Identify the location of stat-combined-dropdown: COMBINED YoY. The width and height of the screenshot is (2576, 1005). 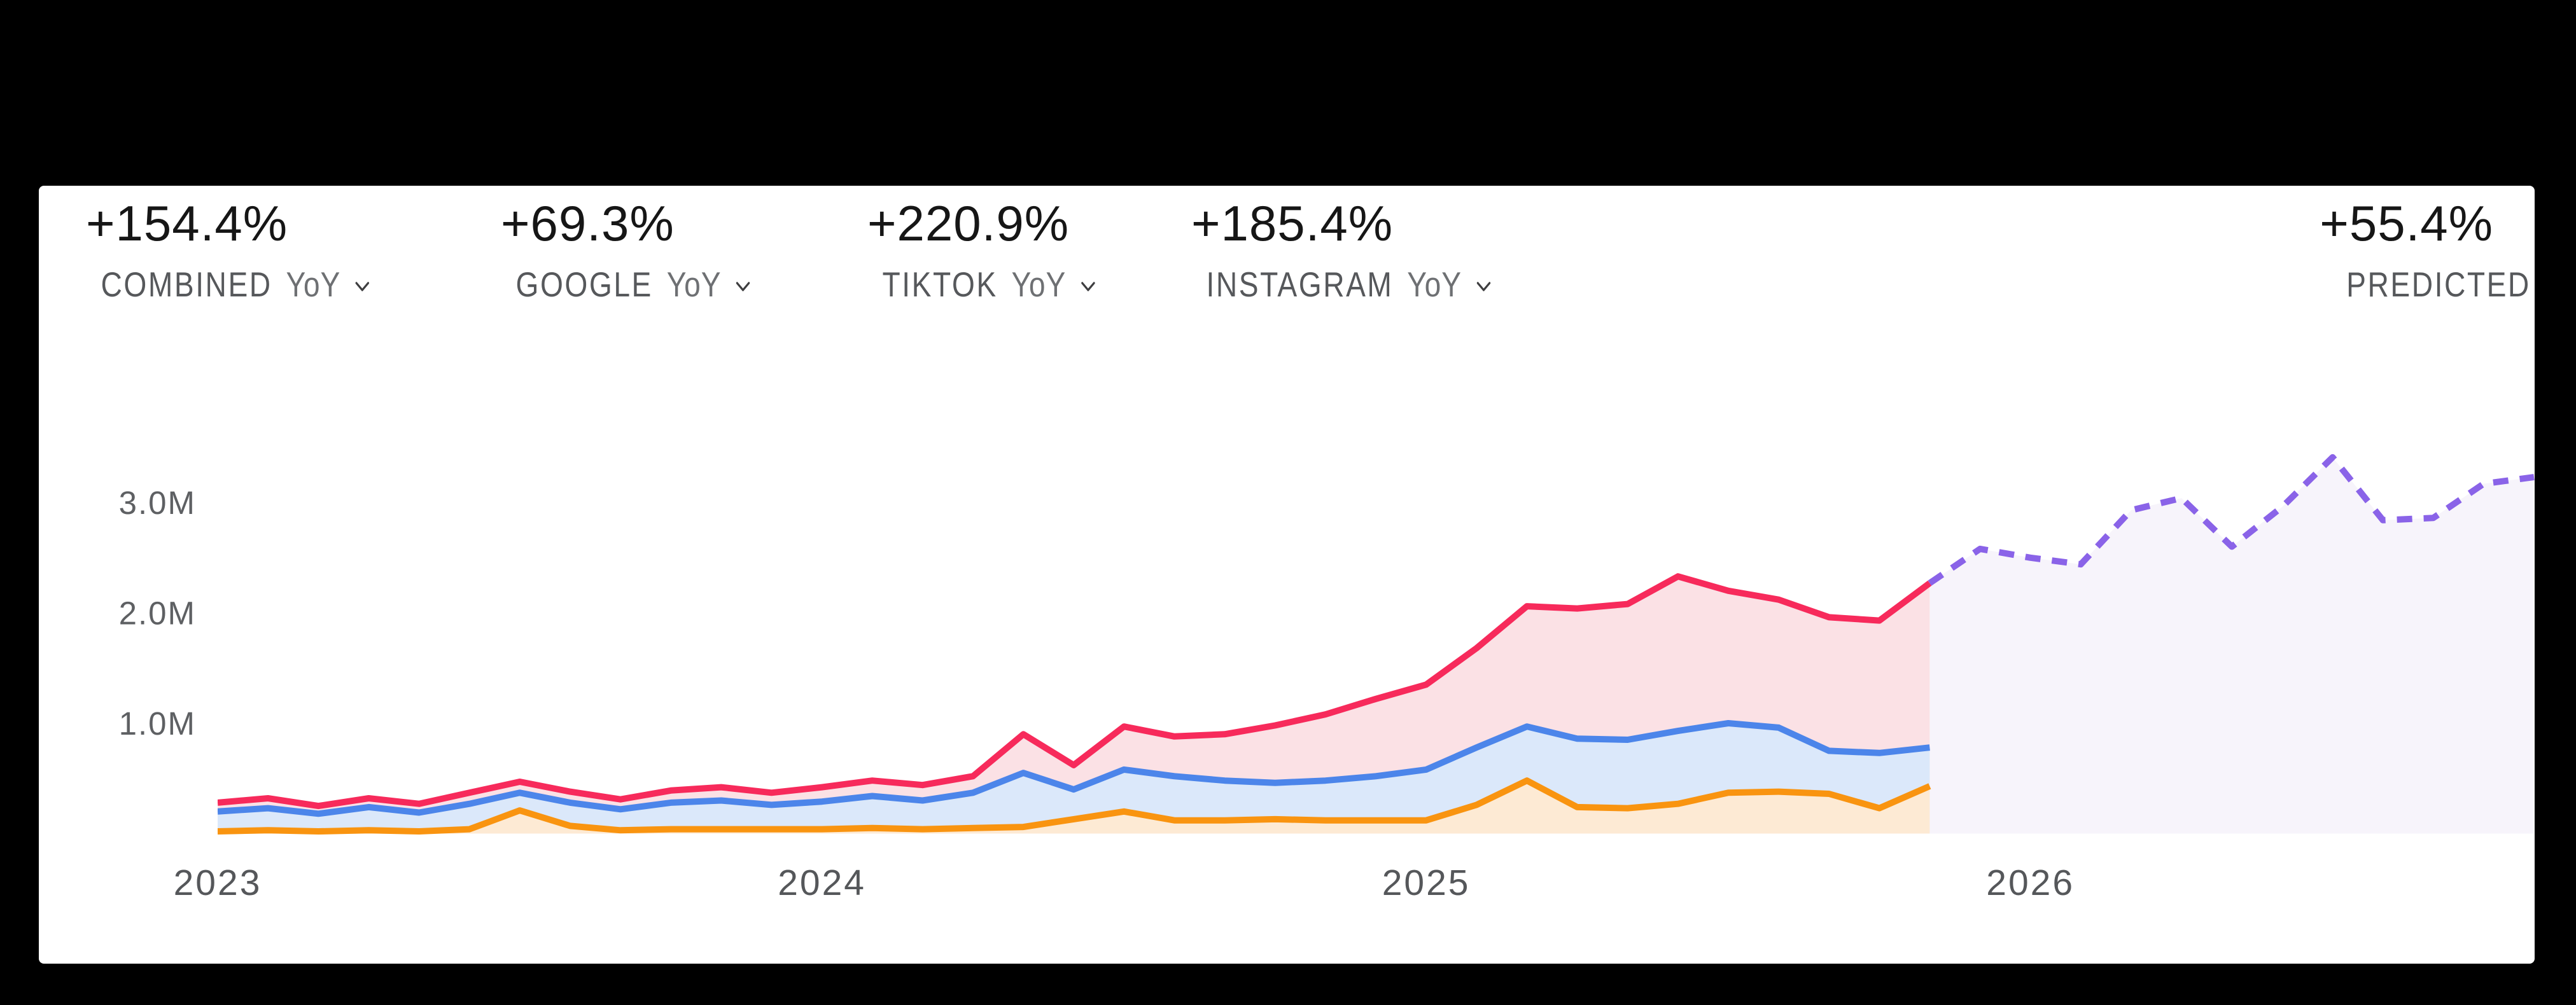
(228, 284).